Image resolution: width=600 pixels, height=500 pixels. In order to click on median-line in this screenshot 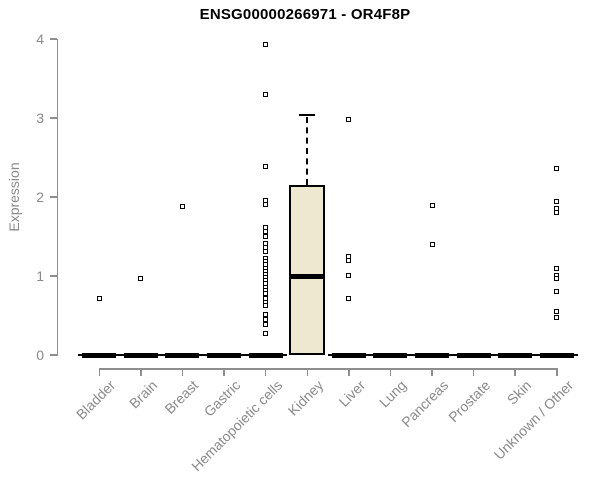, I will do `click(307, 277)`.